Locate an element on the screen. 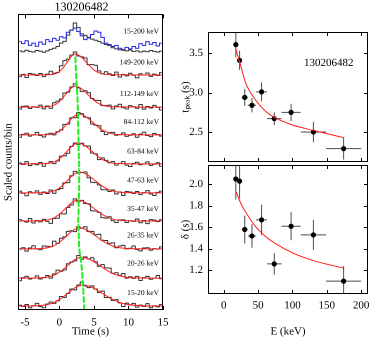  y-tick-label: 1.8 is located at coordinates (196, 206).